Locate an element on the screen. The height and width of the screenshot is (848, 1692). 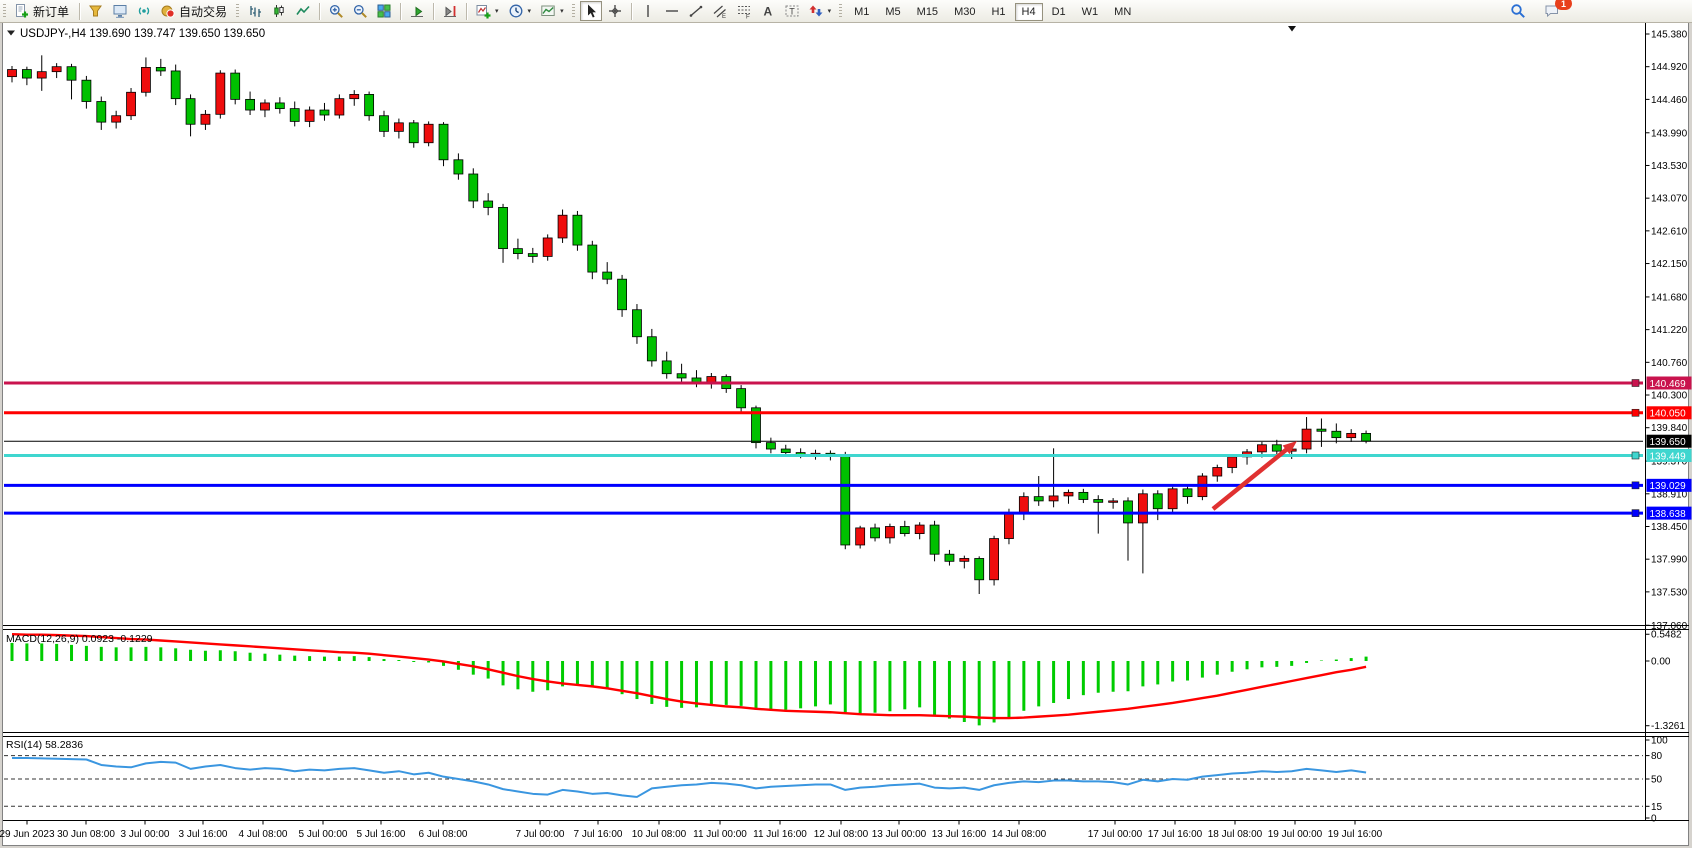
templates-icon is located at coordinates (548, 11).